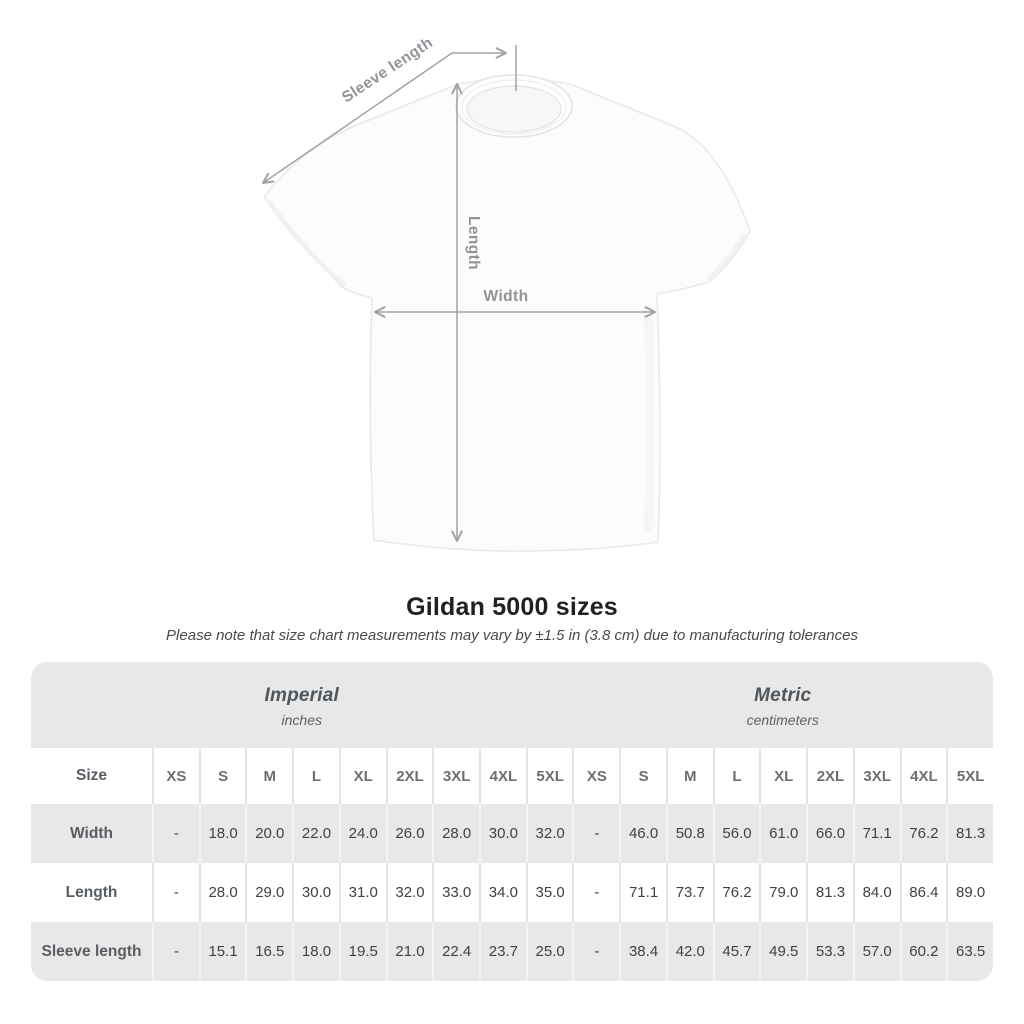  Describe the element at coordinates (829, 776) in the screenshot. I see `size-header-metric-2xl: 2XL` at that location.